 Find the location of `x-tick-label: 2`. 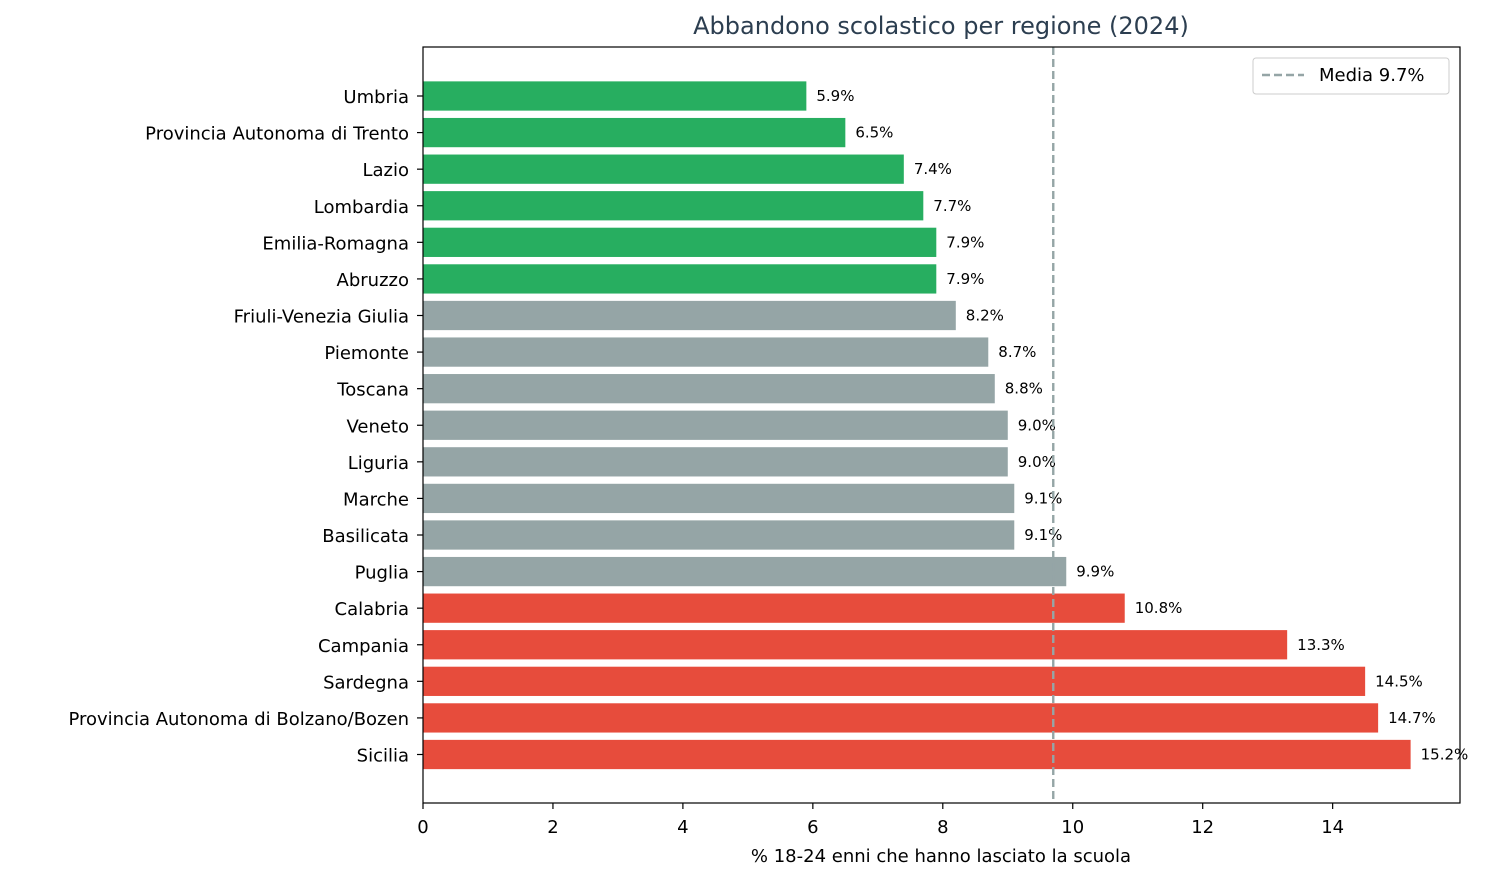

x-tick-label: 2 is located at coordinates (552, 827).